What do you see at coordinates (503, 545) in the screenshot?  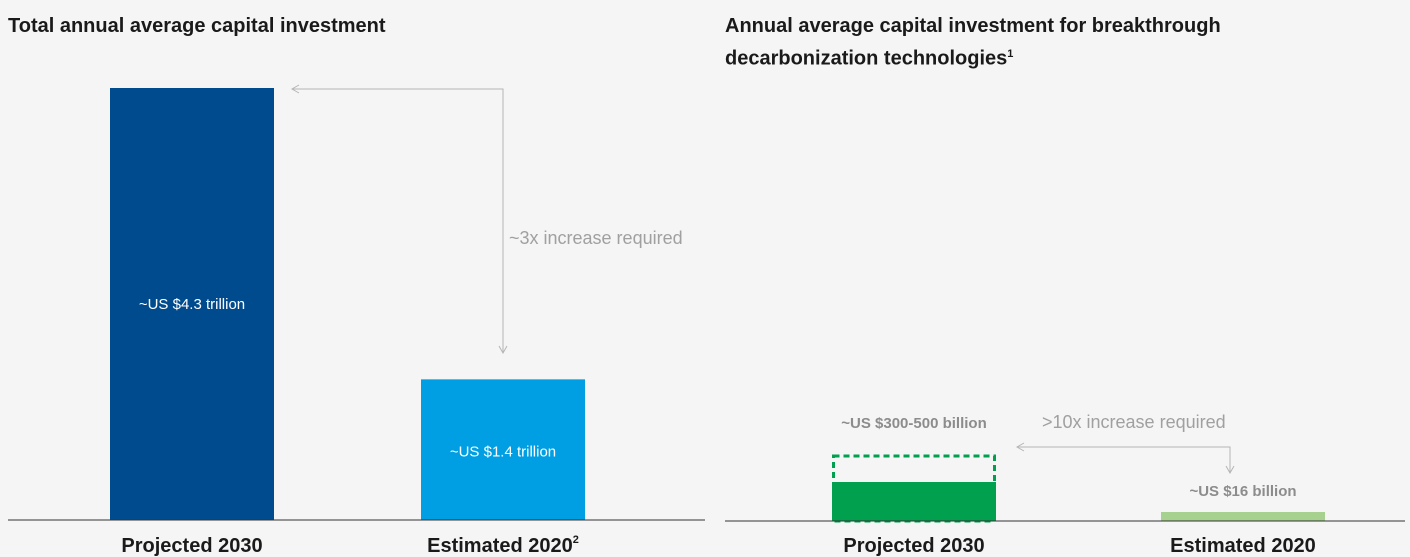 I see `category-label-estimated-2020: Estimated 20202` at bounding box center [503, 545].